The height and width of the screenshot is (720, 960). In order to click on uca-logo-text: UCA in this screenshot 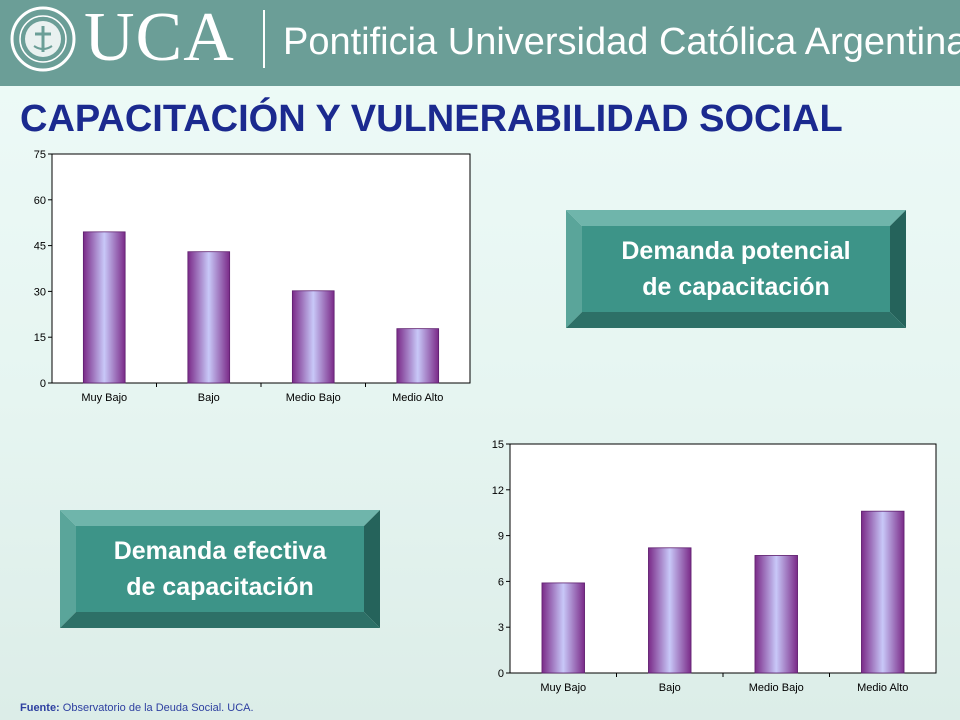, I will do `click(159, 38)`.